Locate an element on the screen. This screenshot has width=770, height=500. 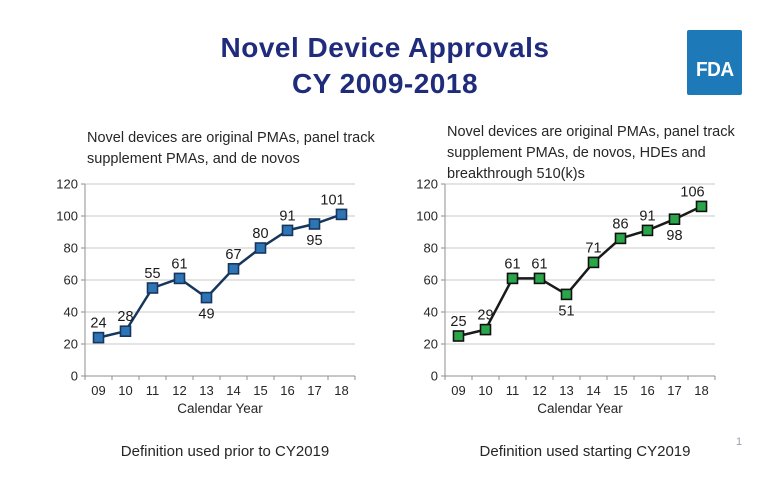
data-point-label: 106 is located at coordinates (692, 192).